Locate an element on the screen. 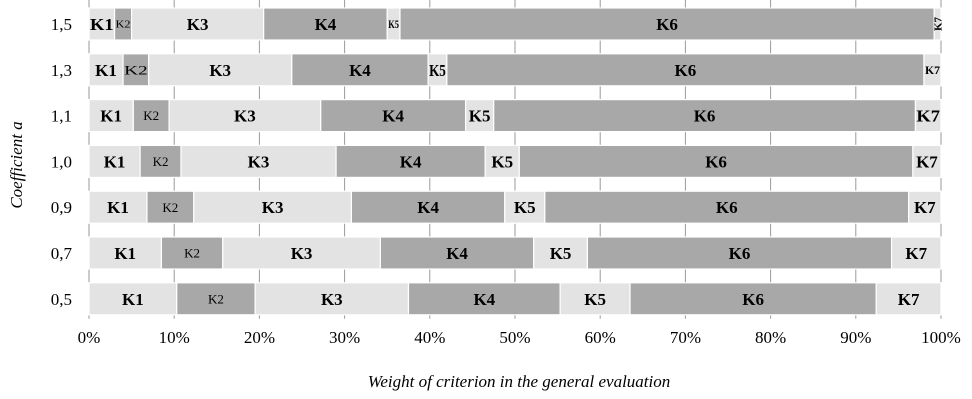 The width and height of the screenshot is (972, 399). x-tick-label: 80% is located at coordinates (770, 337).